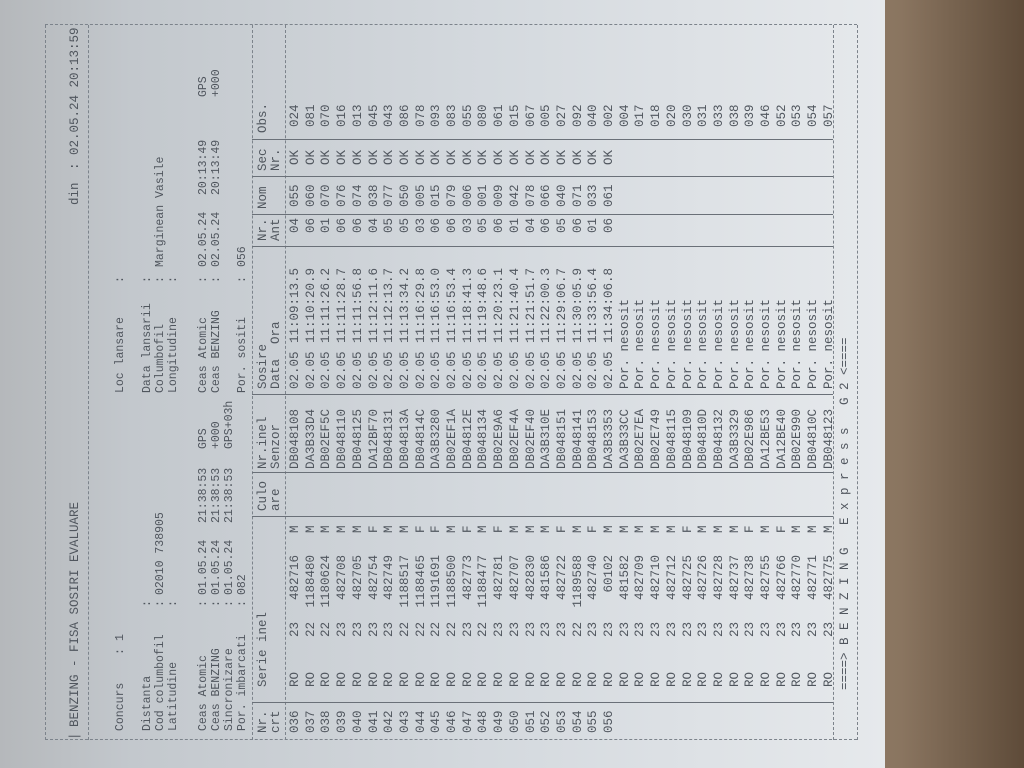 Image resolution: width=1024 pixels, height=768 pixels. I want to click on nom-value: 079, so click(452, 195).